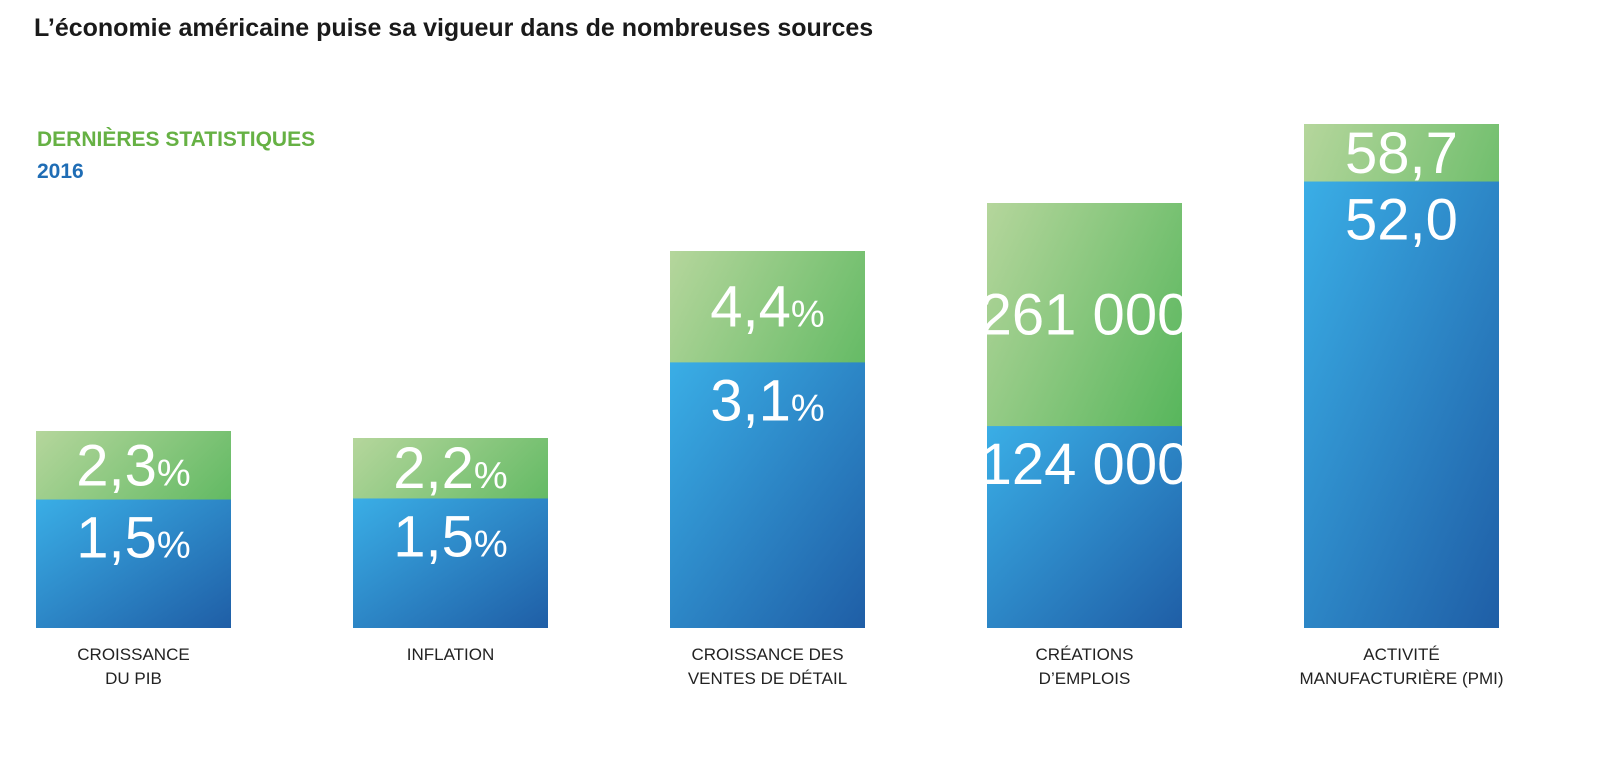 This screenshot has height=761, width=1600. What do you see at coordinates (1085, 678) in the screenshot?
I see `category-label: D’EMPLOIS` at bounding box center [1085, 678].